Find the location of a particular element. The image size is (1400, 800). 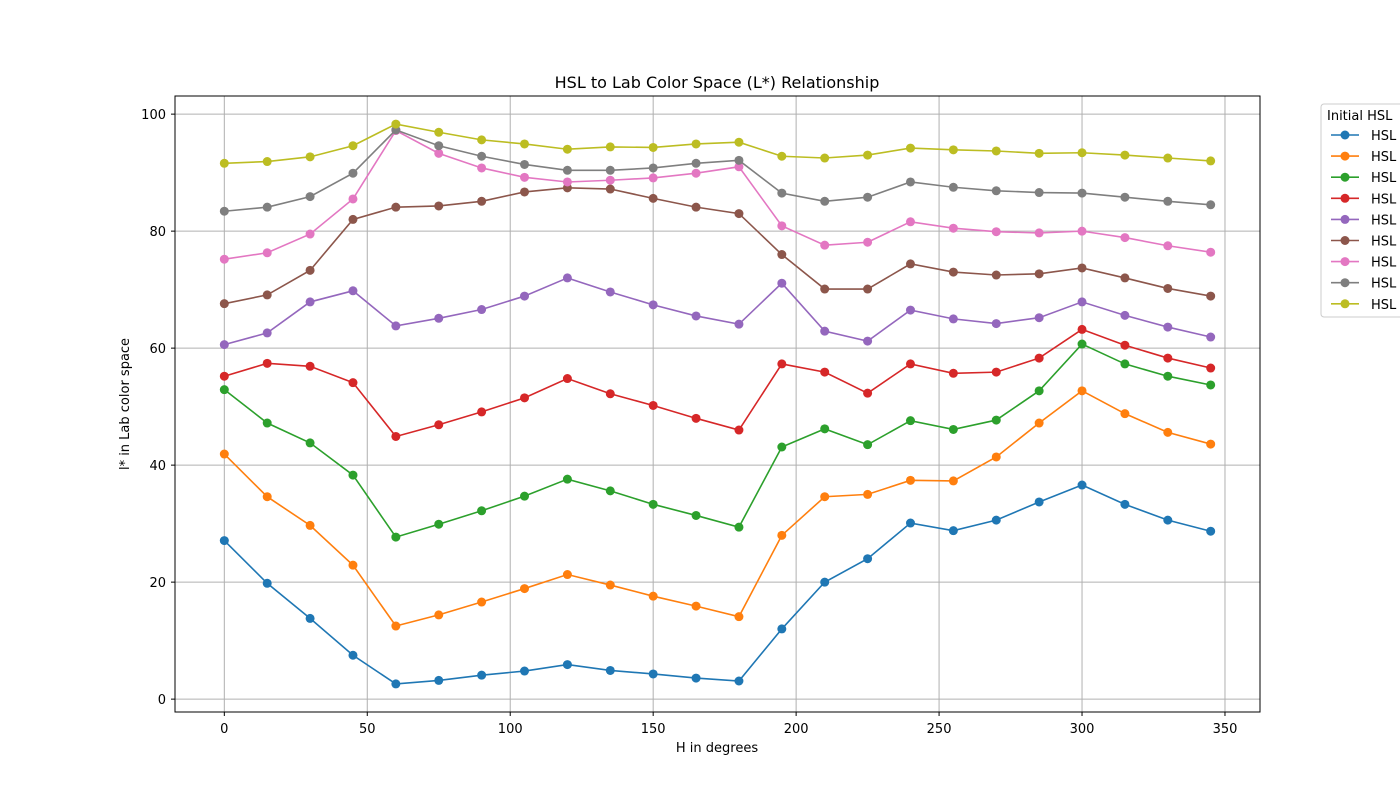

y-axis: 0 20 40 60 80 100 is located at coordinates (158, 408).